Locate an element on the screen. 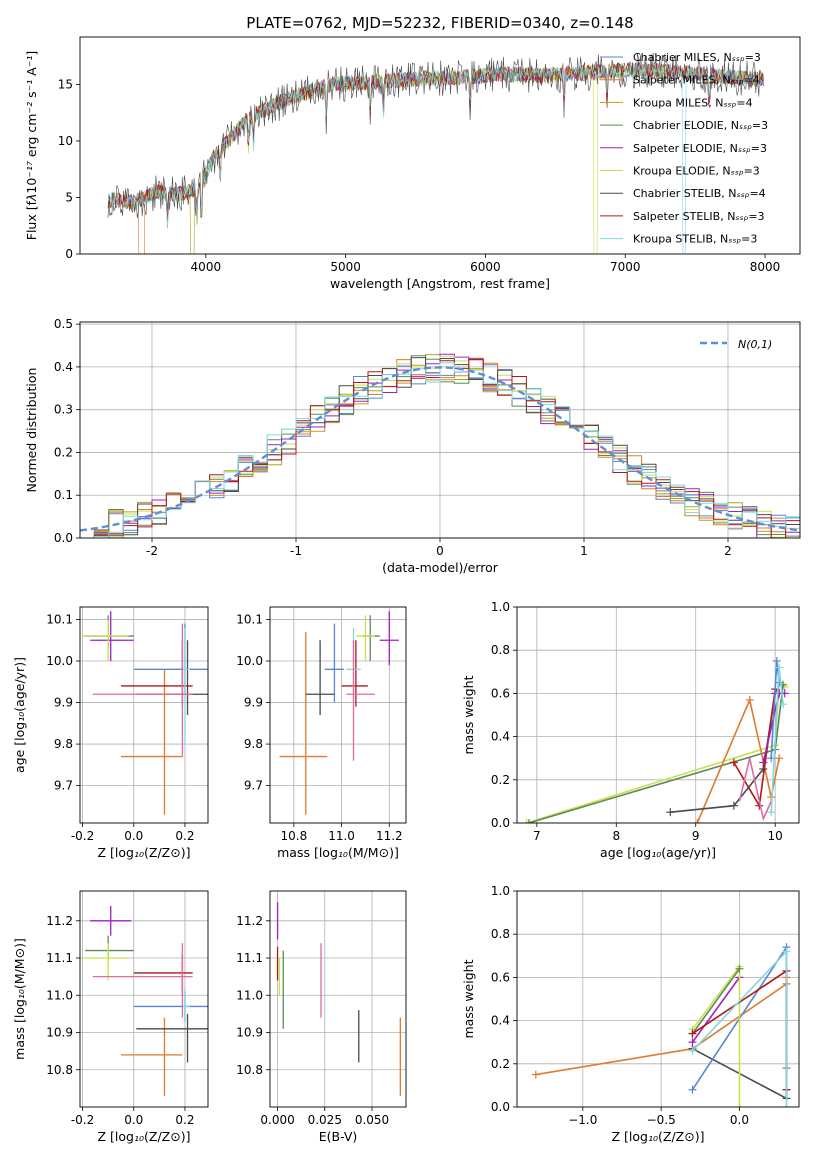 The image size is (819, 1170). spectrum-line is located at coordinates (435, 135).